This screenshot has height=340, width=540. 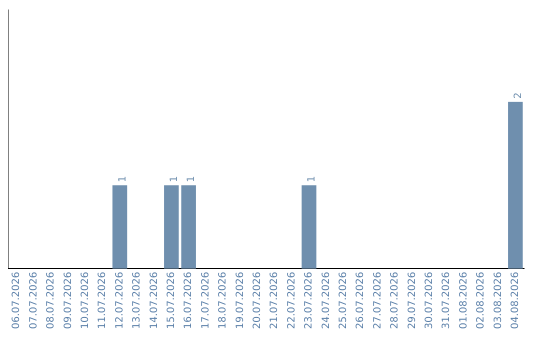 What do you see at coordinates (240, 301) in the screenshot?
I see `x-tick-label: 19.07.2026` at bounding box center [240, 301].